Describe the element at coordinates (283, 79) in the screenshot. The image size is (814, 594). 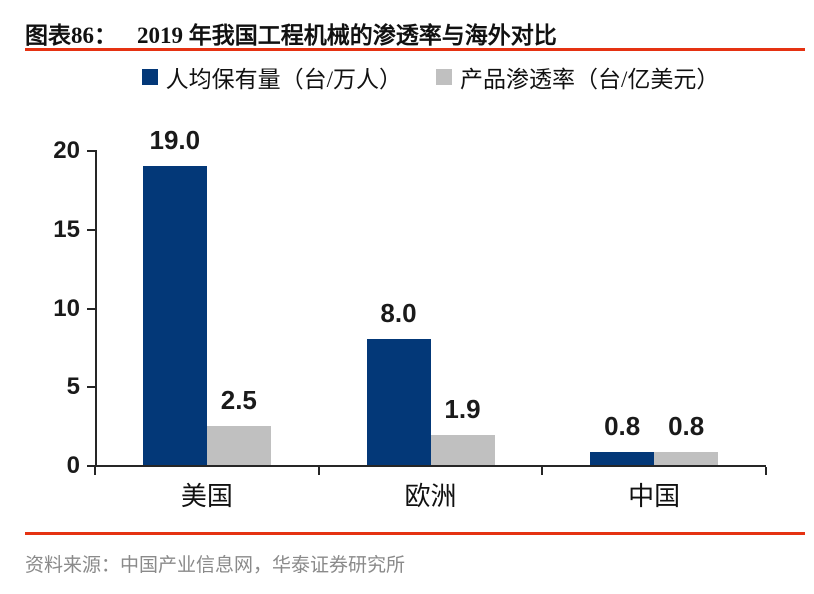
I see `legend-label: 人均保有量（台/万人）` at that location.